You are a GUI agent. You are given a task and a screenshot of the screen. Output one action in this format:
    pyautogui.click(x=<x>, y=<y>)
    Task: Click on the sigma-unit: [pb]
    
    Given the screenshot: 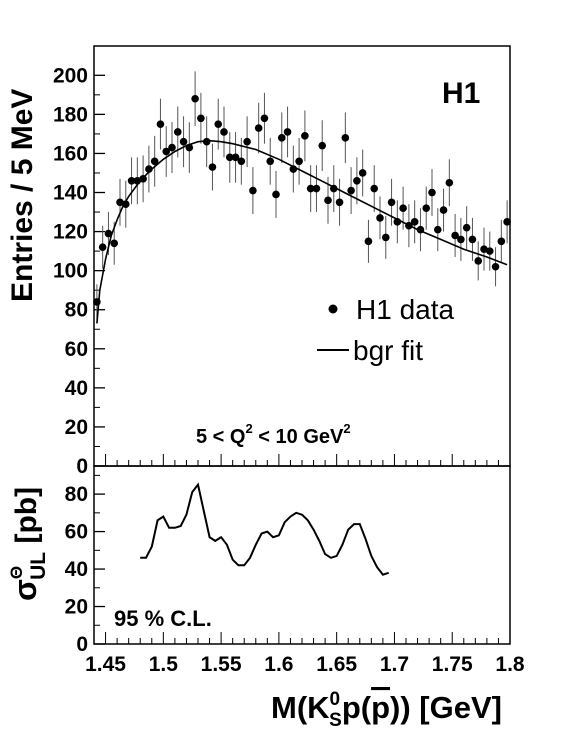 What is the action you would take?
    pyautogui.click(x=26, y=519)
    